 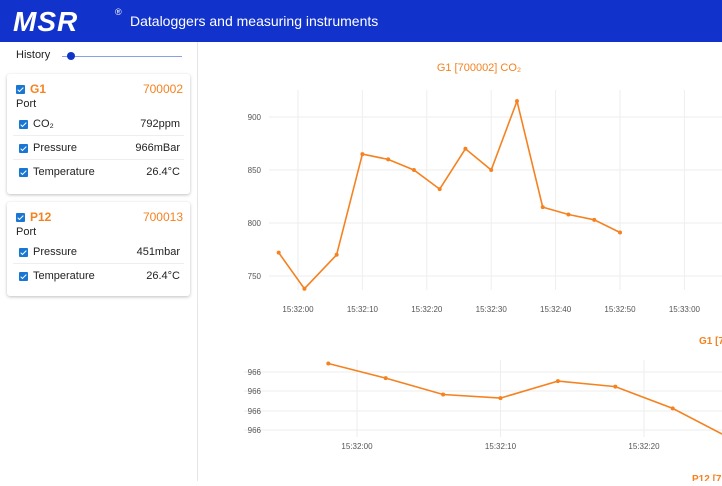 I want to click on chart-title-partial: G1 [7, so click(x=710, y=341).